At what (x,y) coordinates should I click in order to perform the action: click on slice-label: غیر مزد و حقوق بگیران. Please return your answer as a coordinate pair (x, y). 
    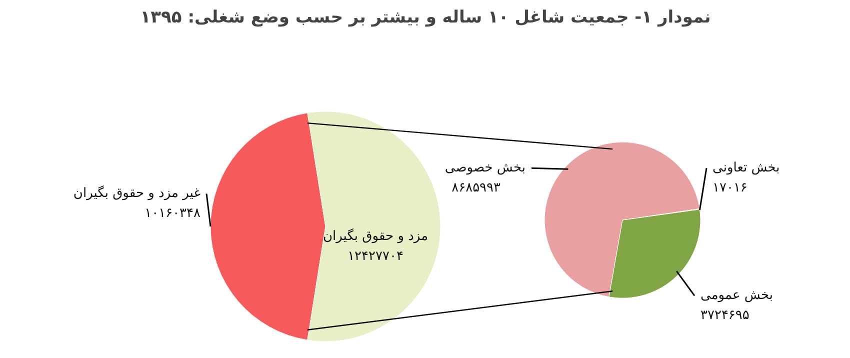
    Looking at the image, I should click on (137, 193).